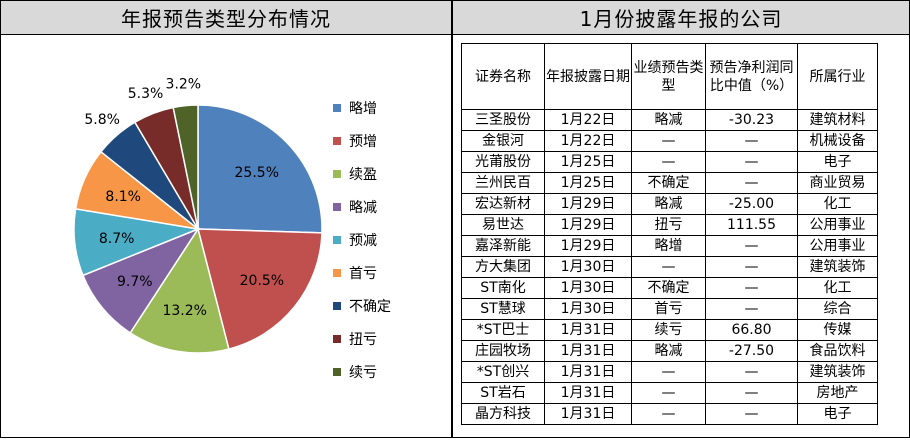  I want to click on pie-data-label: 5.3%, so click(146, 94).